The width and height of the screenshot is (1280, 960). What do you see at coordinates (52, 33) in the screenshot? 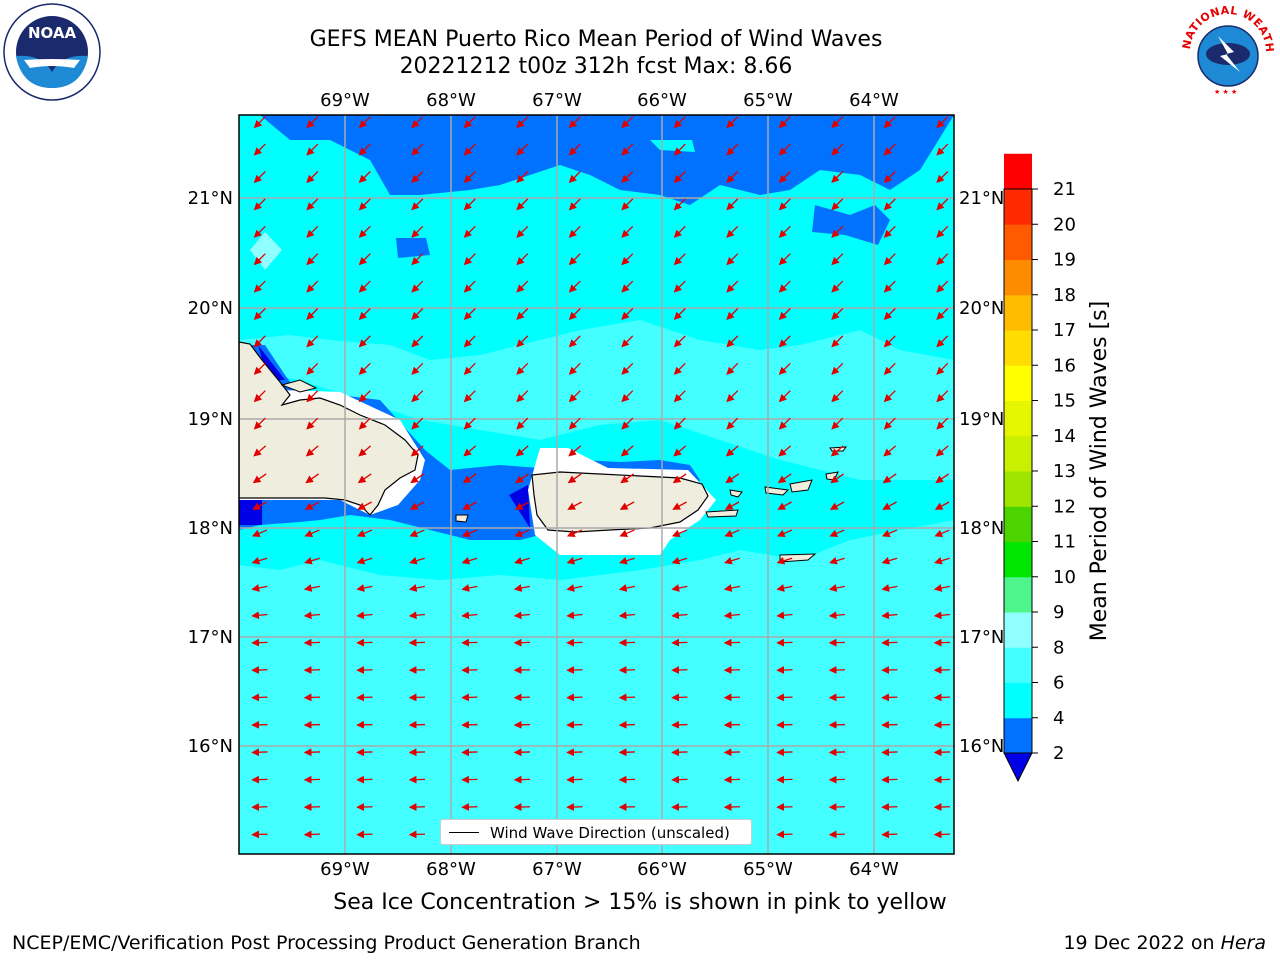
I see `noaa-logo-text: NOAA` at bounding box center [52, 33].